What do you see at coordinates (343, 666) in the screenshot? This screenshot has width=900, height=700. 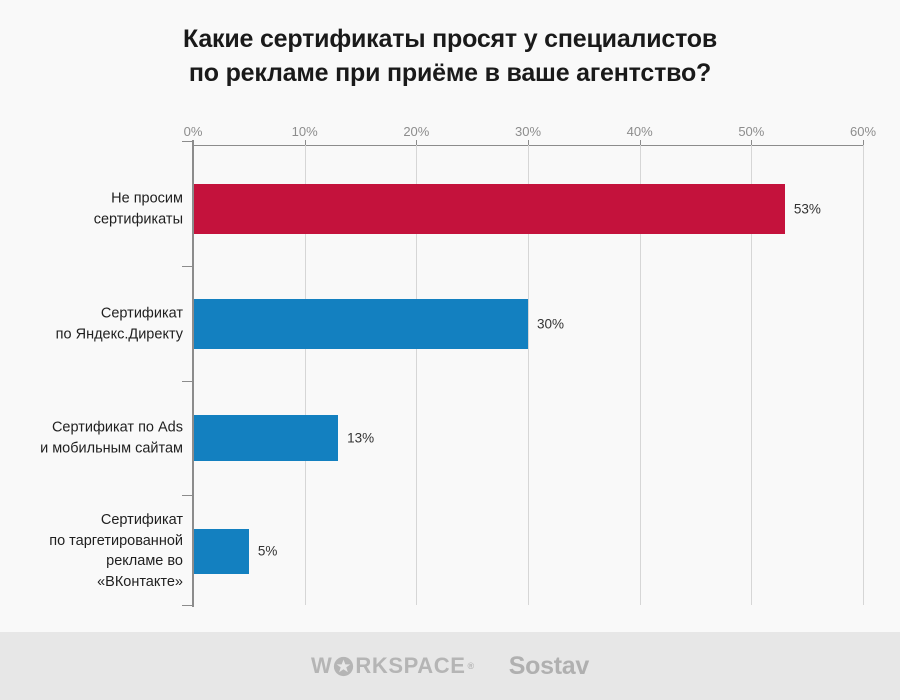 I see `star-in-circle-icon` at bounding box center [343, 666].